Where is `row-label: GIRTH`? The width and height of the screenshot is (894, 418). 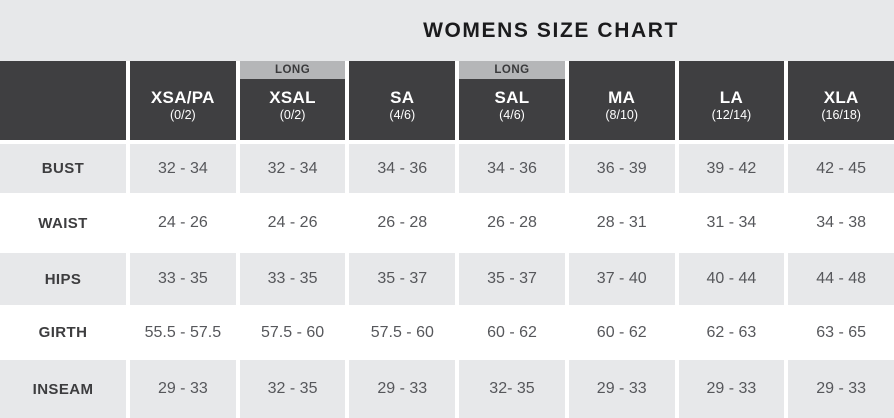
row-label: GIRTH is located at coordinates (63, 332).